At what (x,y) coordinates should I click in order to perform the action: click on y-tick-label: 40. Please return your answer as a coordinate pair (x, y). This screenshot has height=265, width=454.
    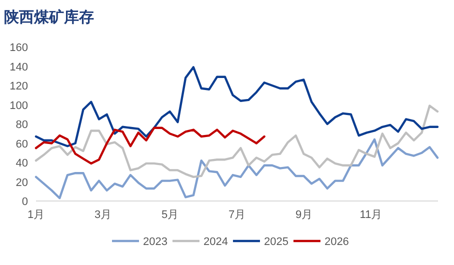
    Looking at the image, I should click on (22, 164).